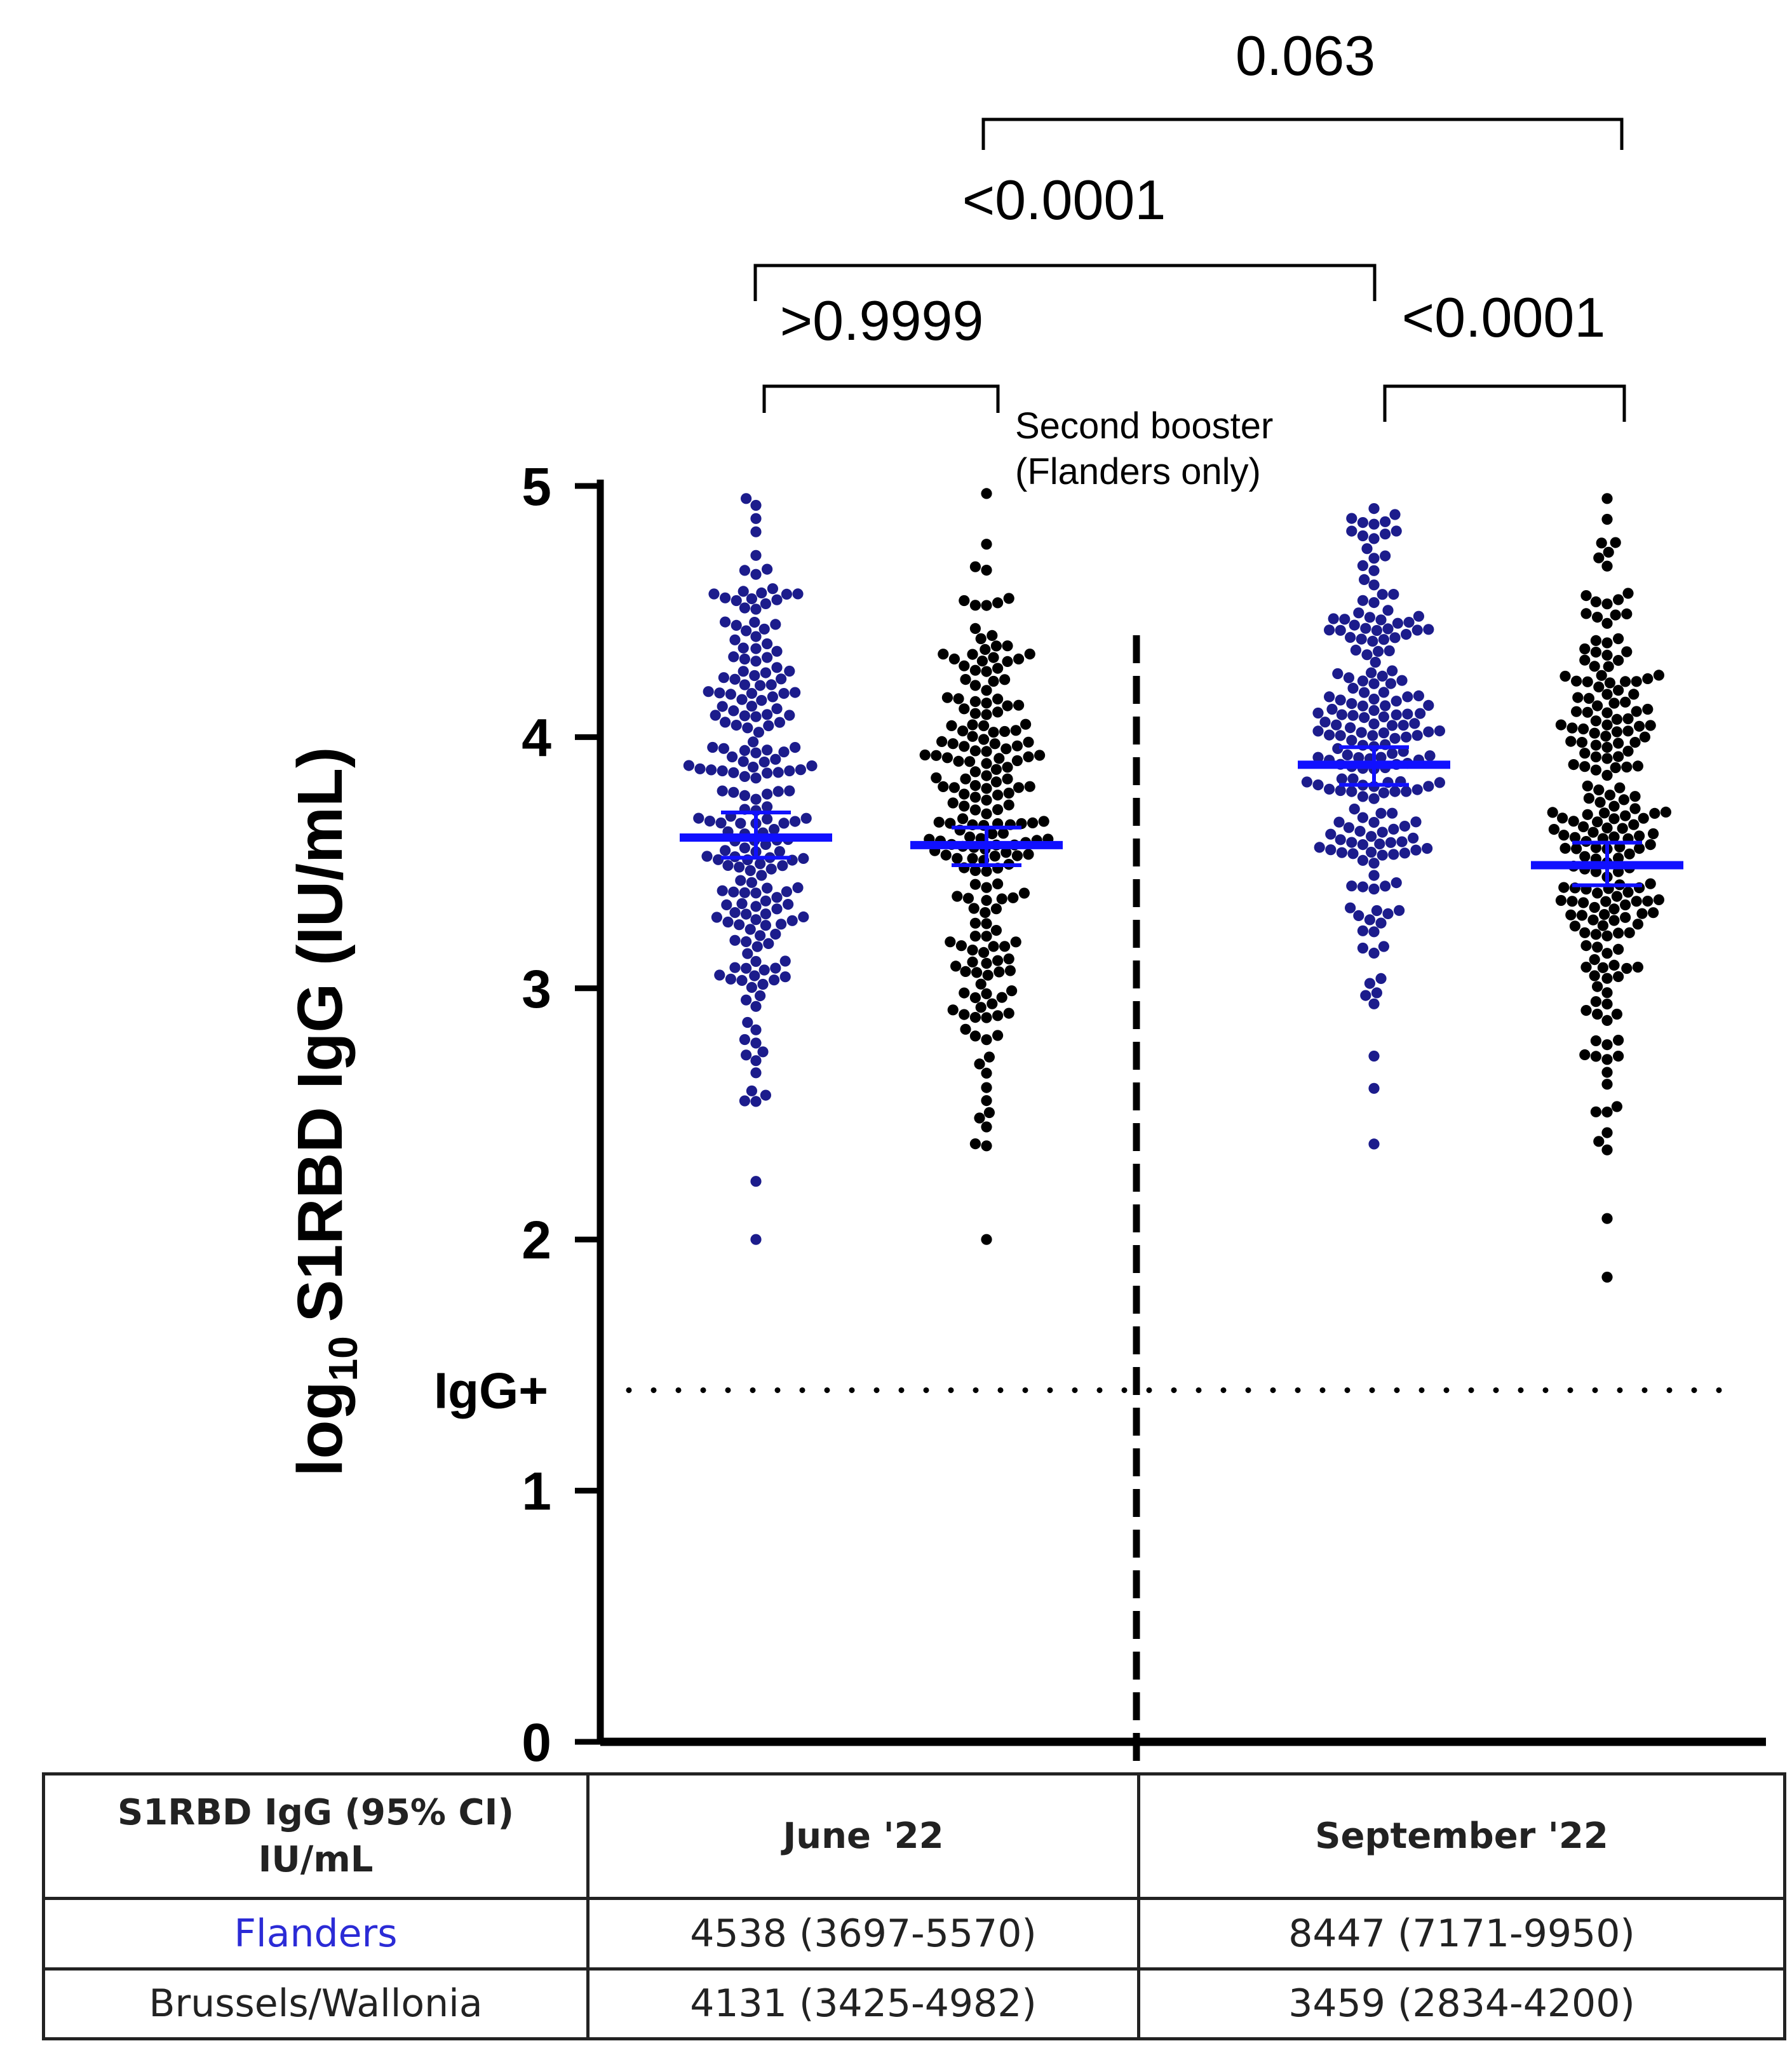 This screenshot has height=2055, width=1792. What do you see at coordinates (536, 1742) in the screenshot?
I see `y-tick-label-0: 0` at bounding box center [536, 1742].